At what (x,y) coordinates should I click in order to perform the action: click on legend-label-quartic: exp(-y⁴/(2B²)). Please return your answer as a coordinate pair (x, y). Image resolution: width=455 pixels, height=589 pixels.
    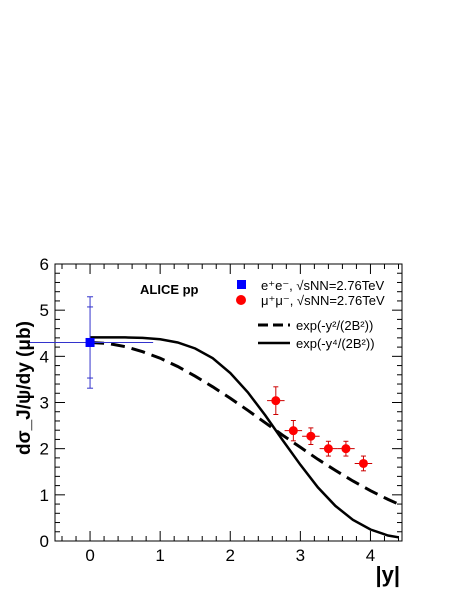
    Looking at the image, I should click on (335, 343).